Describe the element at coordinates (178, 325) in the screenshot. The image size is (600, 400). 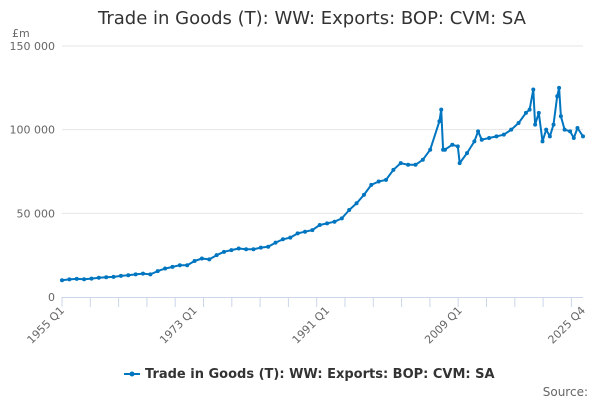
I see `x-tick-label: 1973 Q1` at that location.